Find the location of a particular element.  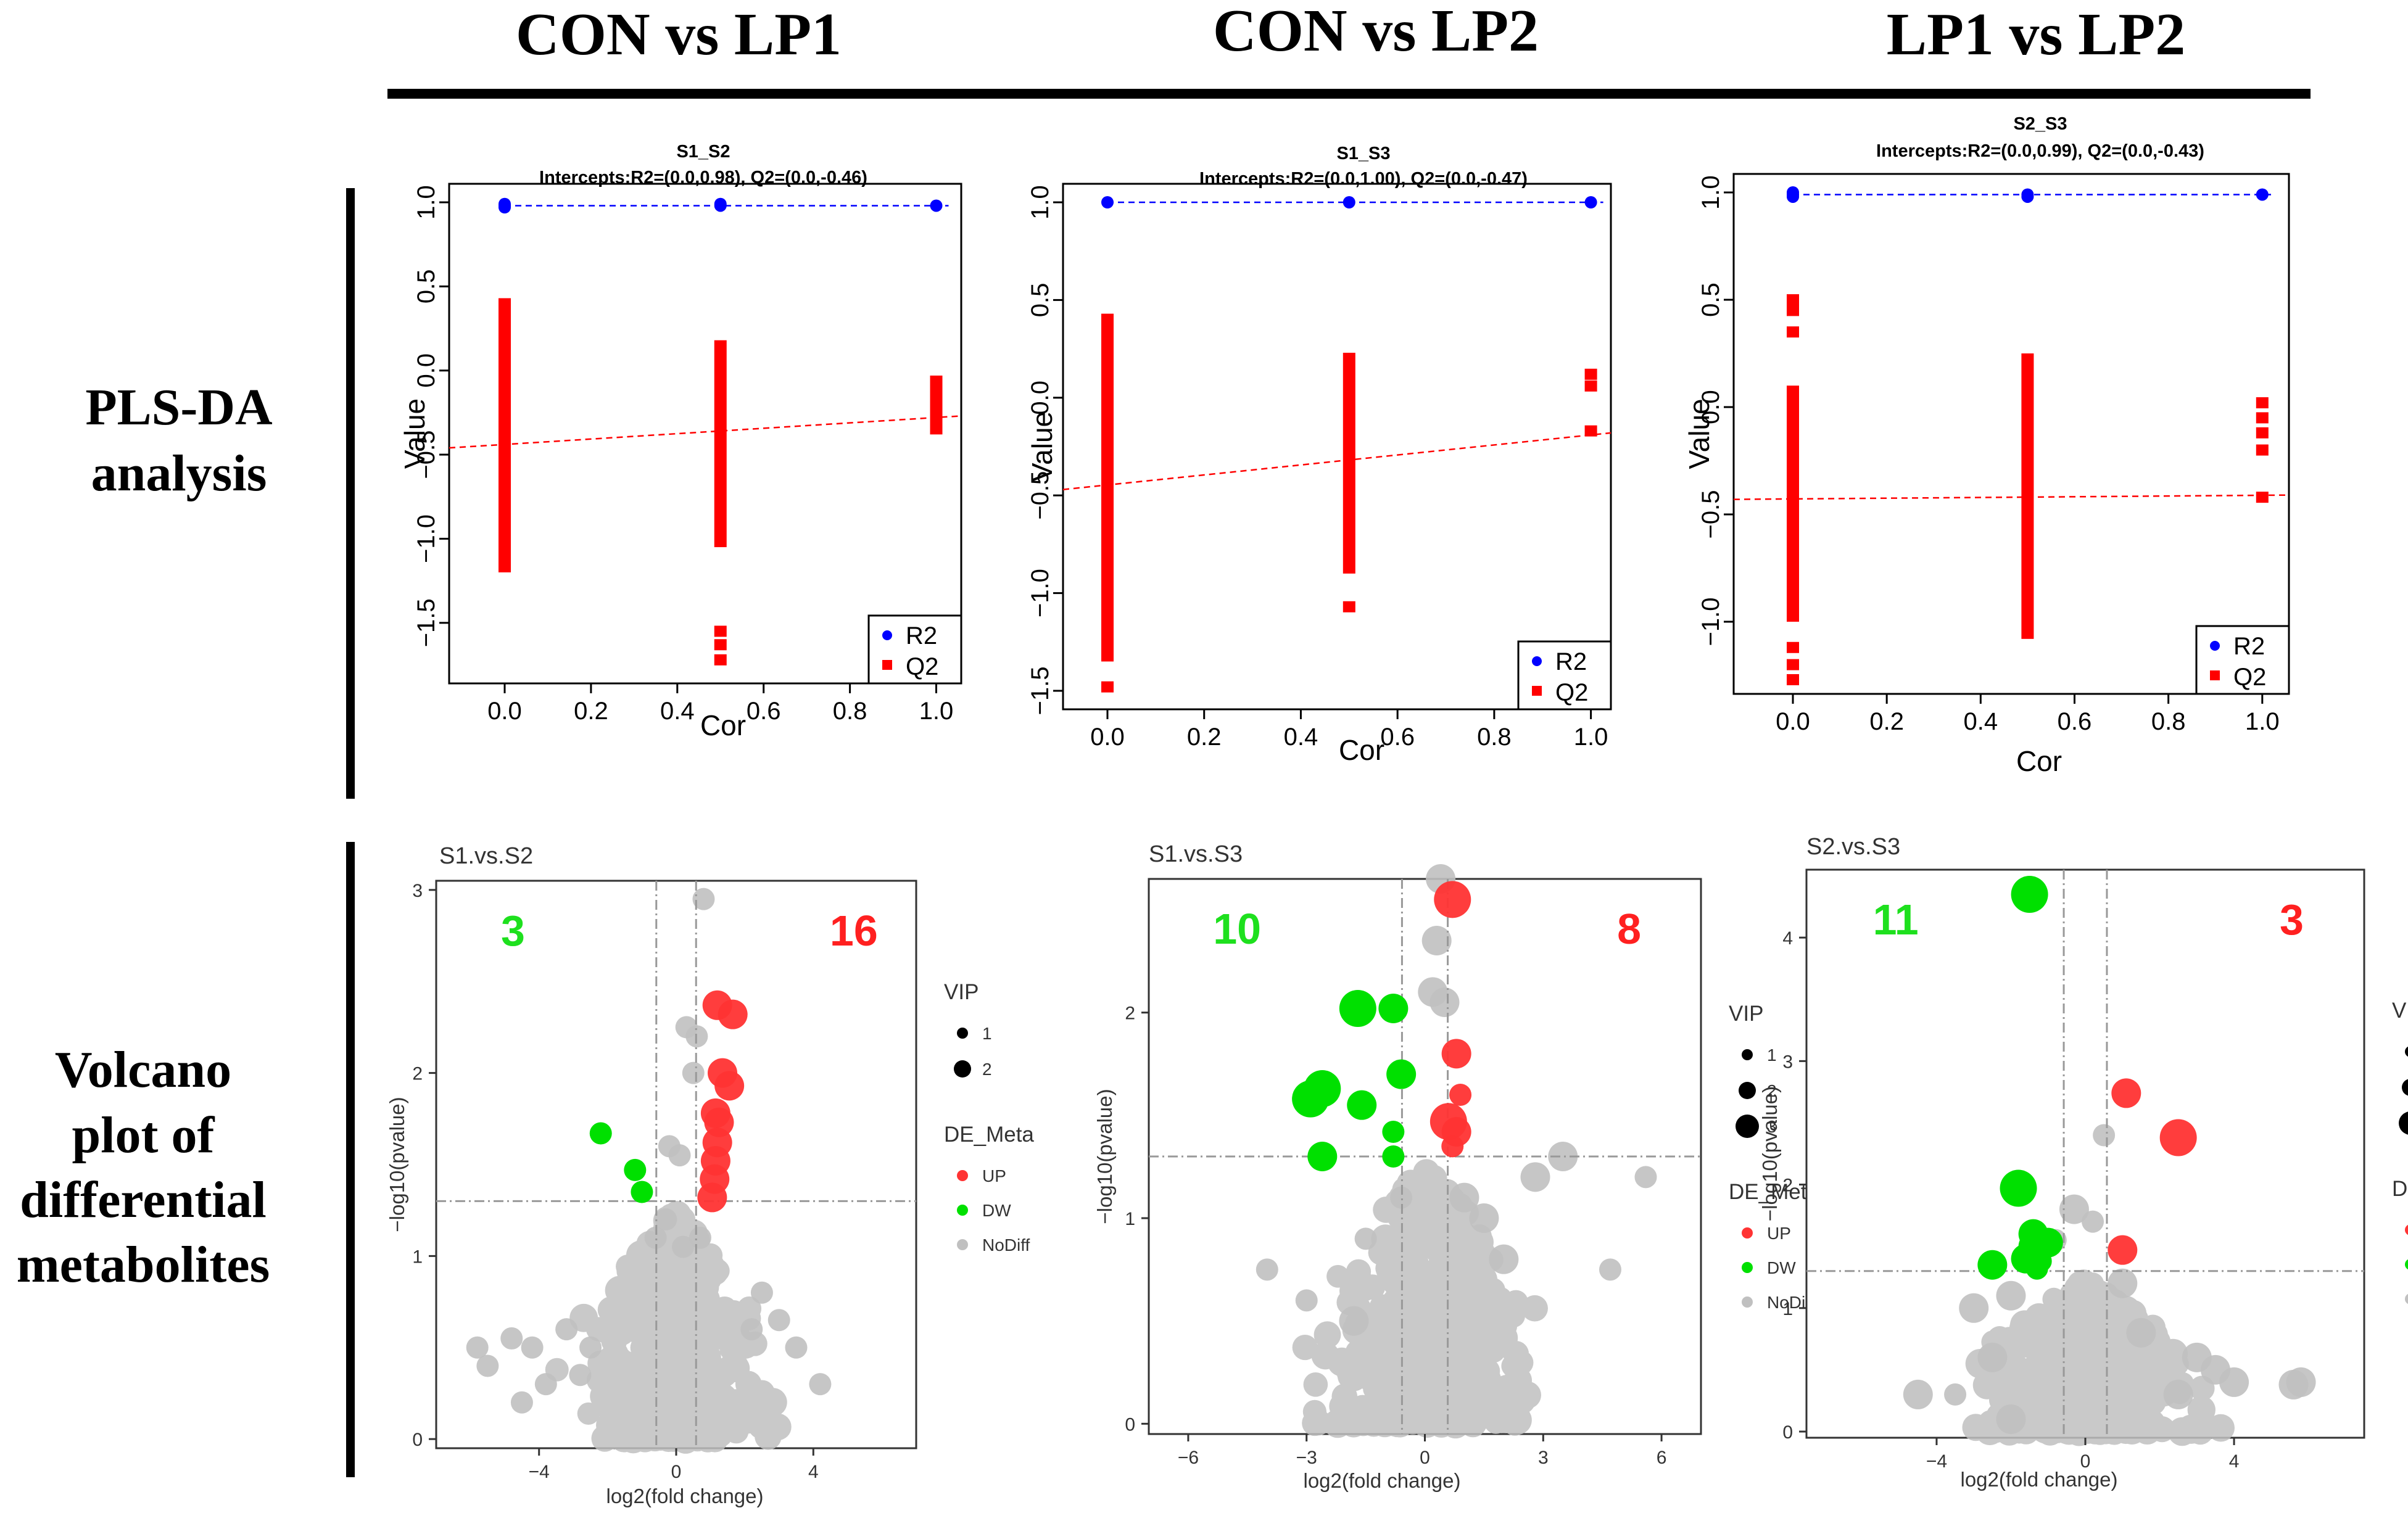

nodiff-cloud is located at coordinates (669, 1327).